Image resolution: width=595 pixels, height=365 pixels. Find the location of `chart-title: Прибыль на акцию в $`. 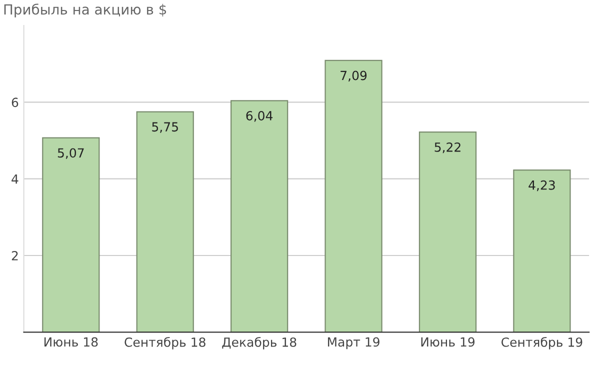

chart-title: Прибыль на акцию в $ is located at coordinates (85, 11).